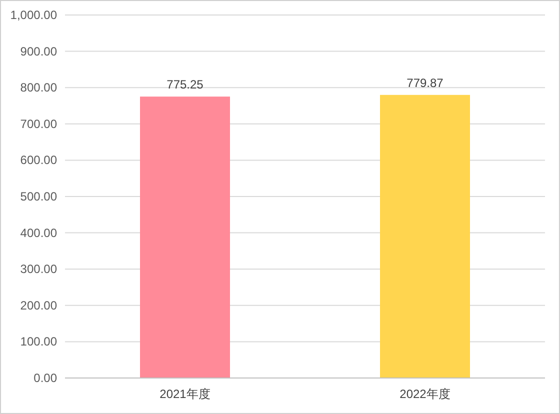  What do you see at coordinates (39, 269) in the screenshot?
I see `y-tick-label: 300.00` at bounding box center [39, 269].